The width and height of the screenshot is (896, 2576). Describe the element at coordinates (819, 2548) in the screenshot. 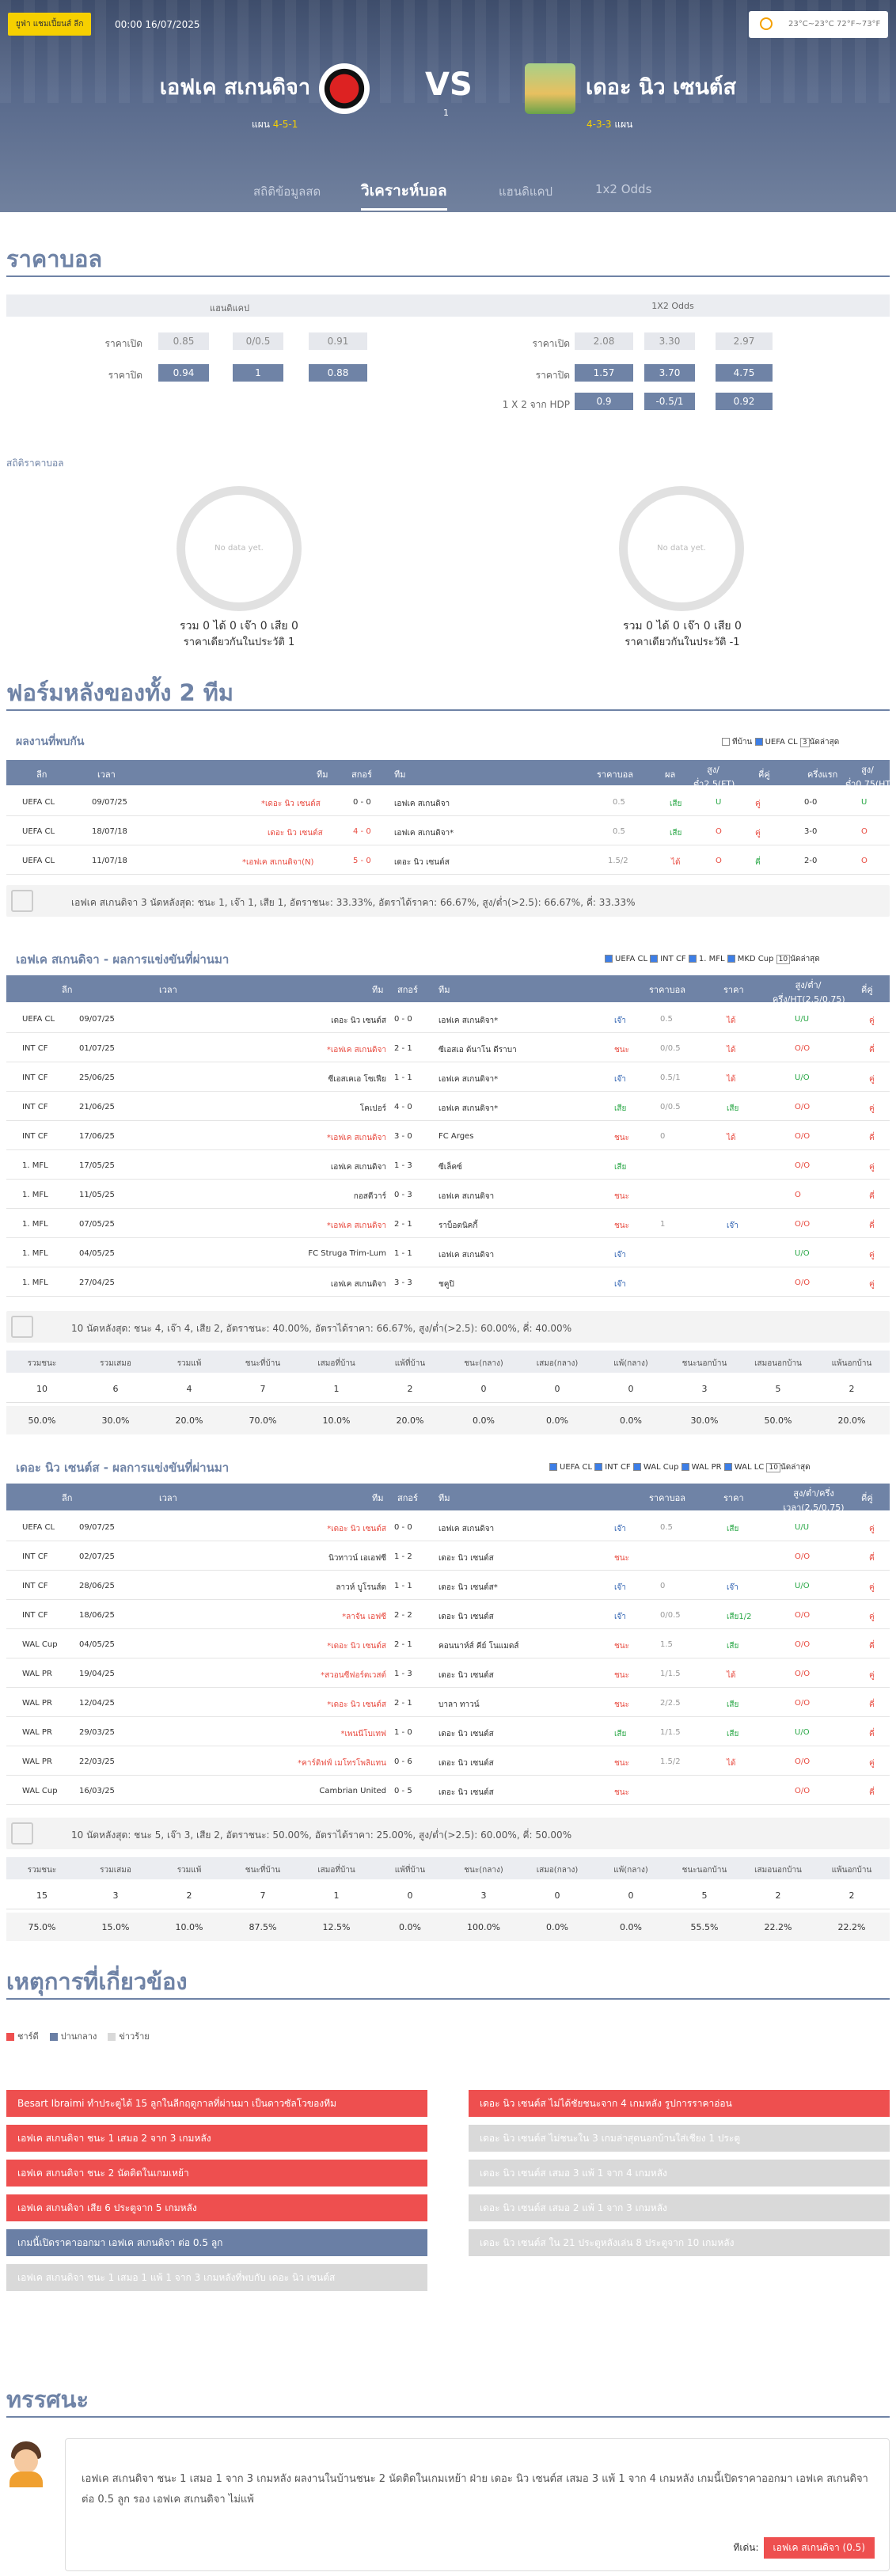

I see `pick-badge: เอฟเค สเกนดิจา (0.5)` at that location.